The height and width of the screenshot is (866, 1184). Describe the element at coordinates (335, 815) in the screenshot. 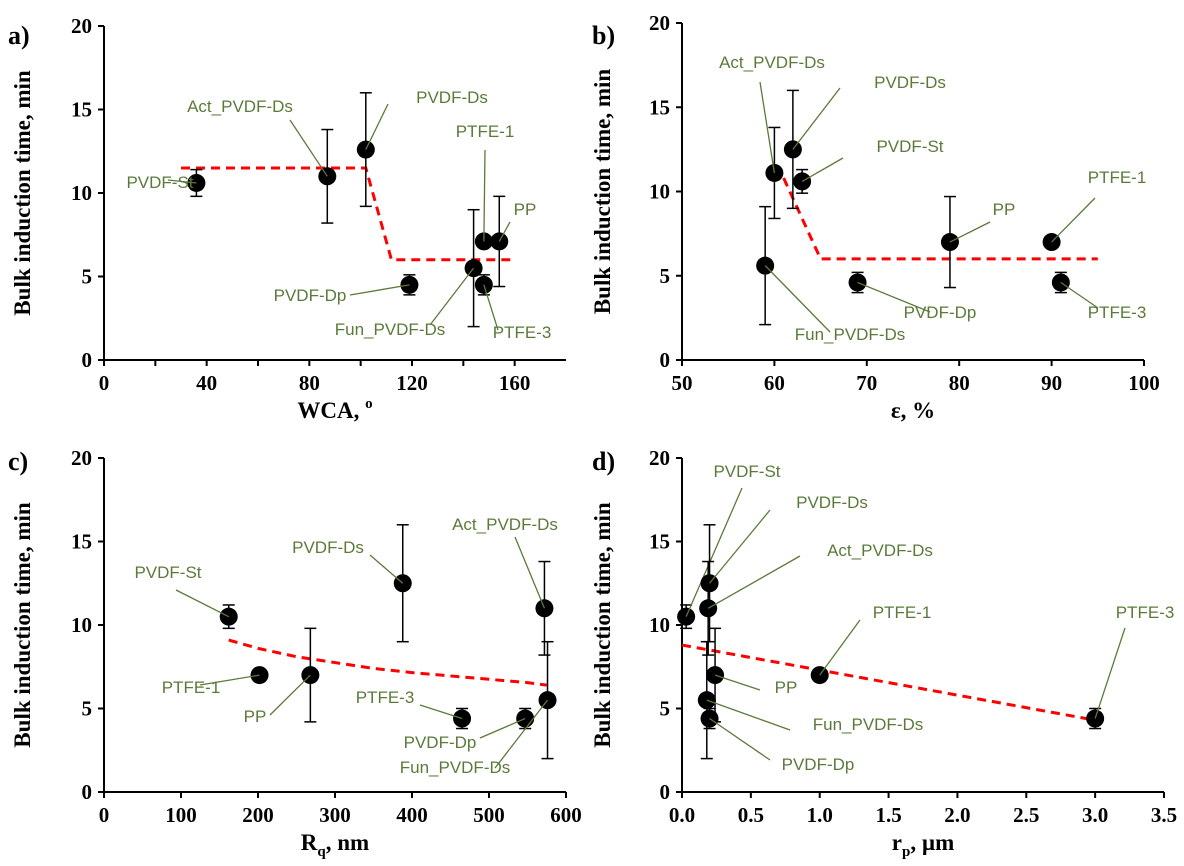

I see `x-tick-label: 300` at that location.